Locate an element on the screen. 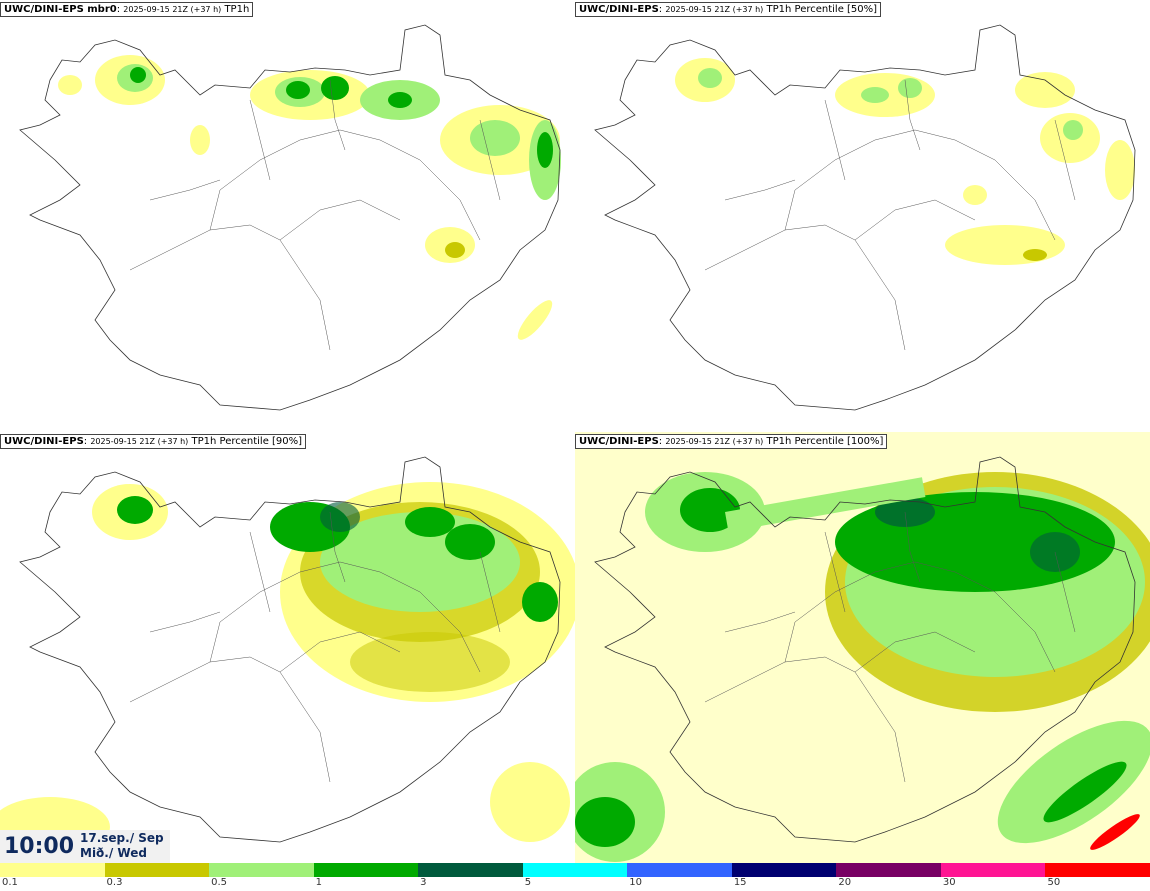 Image resolution: width=1150 pixels, height=891 pixels. legend-label: 1 is located at coordinates (318, 882).